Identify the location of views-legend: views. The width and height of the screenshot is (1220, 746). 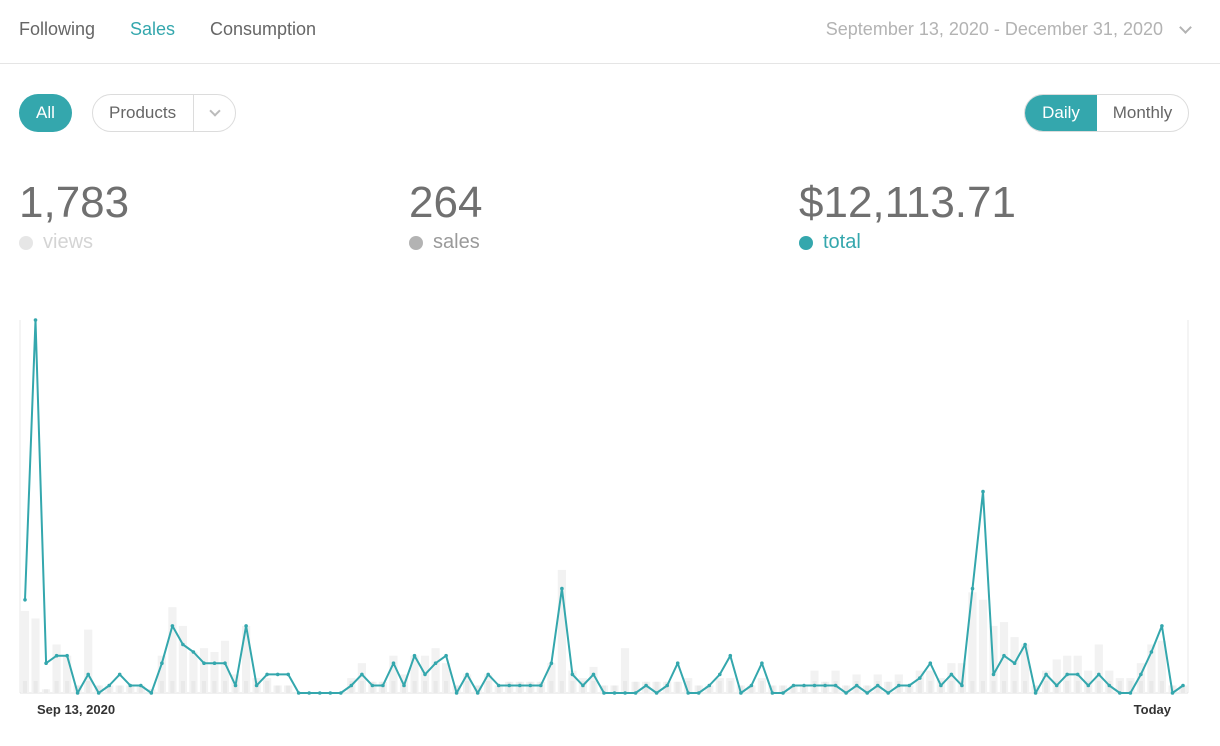
(74, 242).